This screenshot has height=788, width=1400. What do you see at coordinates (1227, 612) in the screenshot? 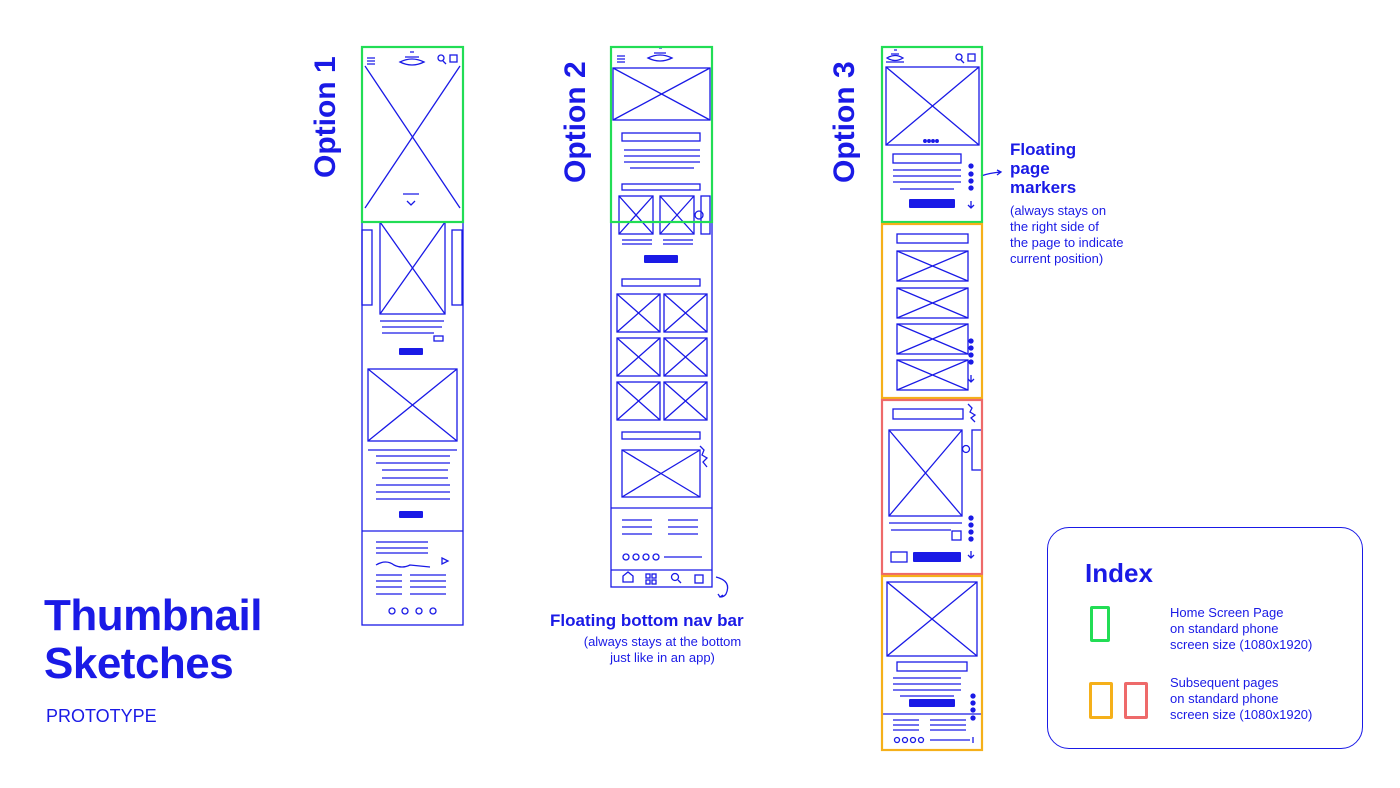
I see `home-legend-line1: Home Screen Page` at bounding box center [1227, 612].